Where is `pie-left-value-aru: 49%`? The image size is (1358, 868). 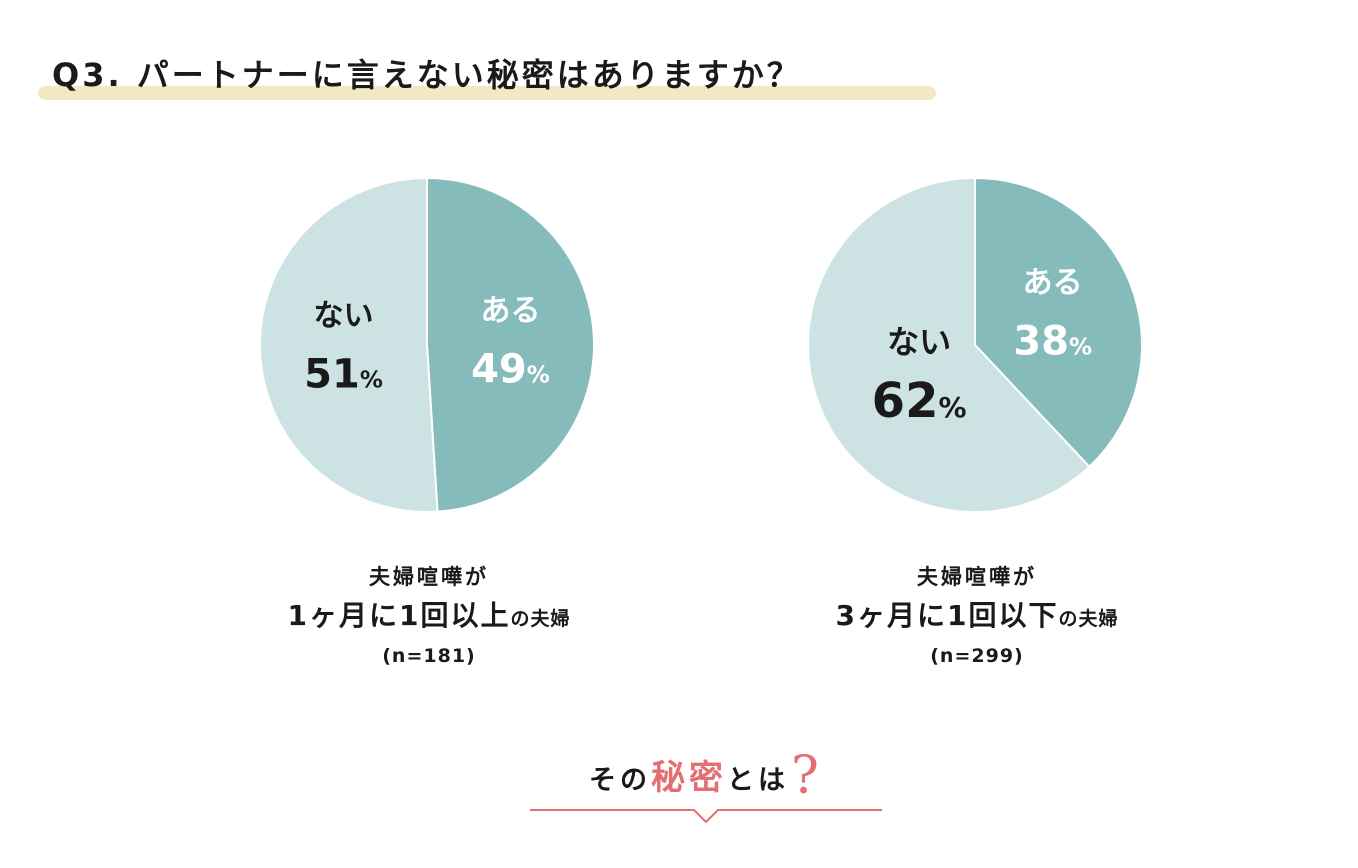 pie-left-value-aru: 49% is located at coordinates (510, 369).